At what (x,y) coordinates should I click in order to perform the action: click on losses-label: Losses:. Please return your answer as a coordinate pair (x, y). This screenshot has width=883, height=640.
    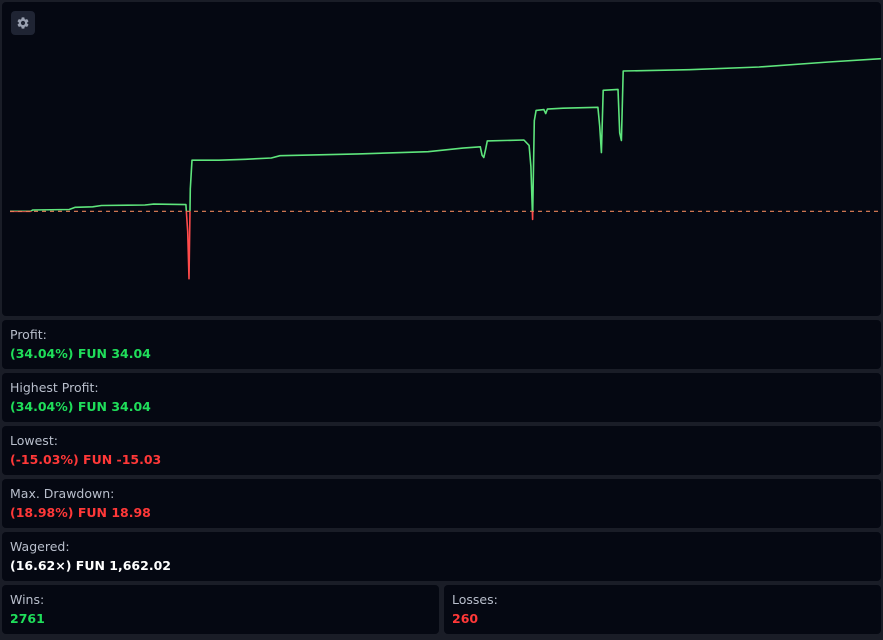
    Looking at the image, I should click on (475, 599).